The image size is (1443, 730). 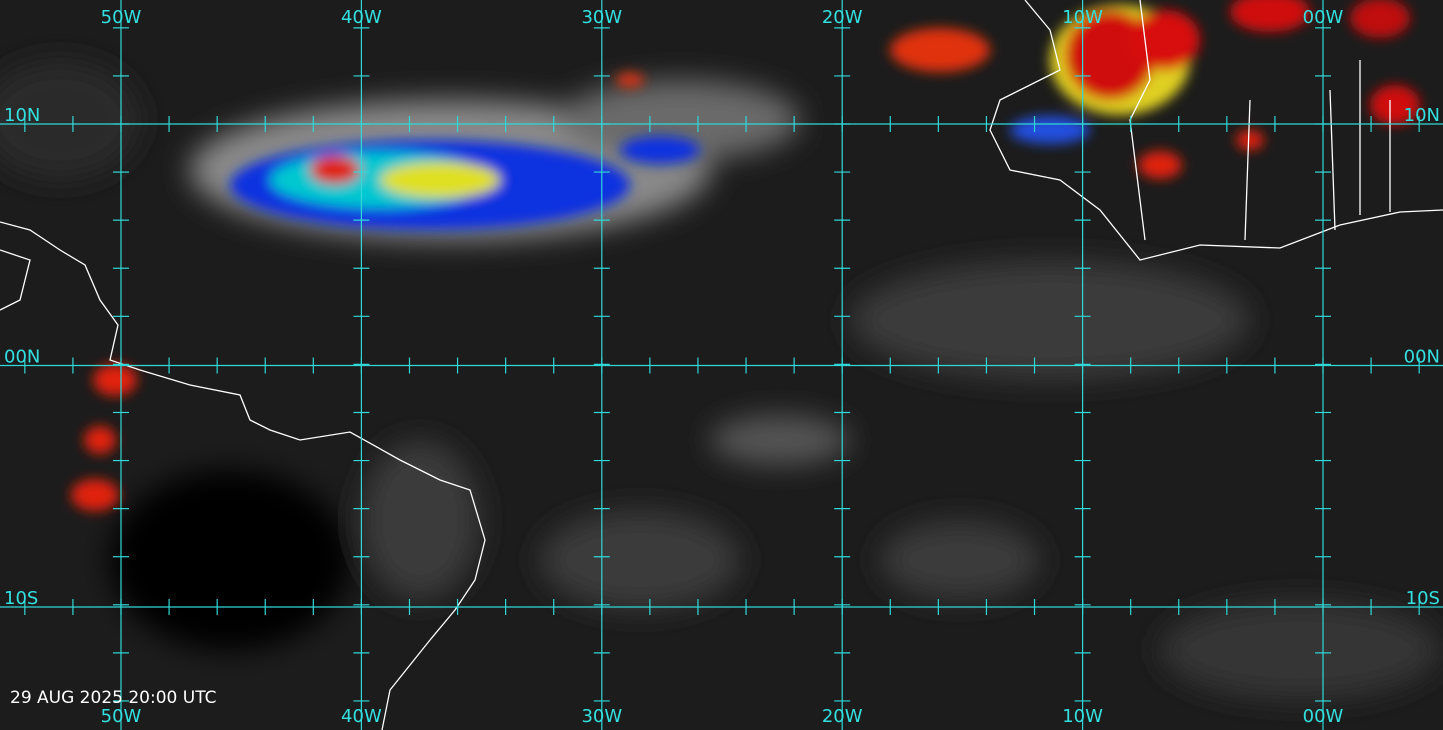 What do you see at coordinates (121, 716) in the screenshot?
I see `longitude-label-bottom: 50W` at bounding box center [121, 716].